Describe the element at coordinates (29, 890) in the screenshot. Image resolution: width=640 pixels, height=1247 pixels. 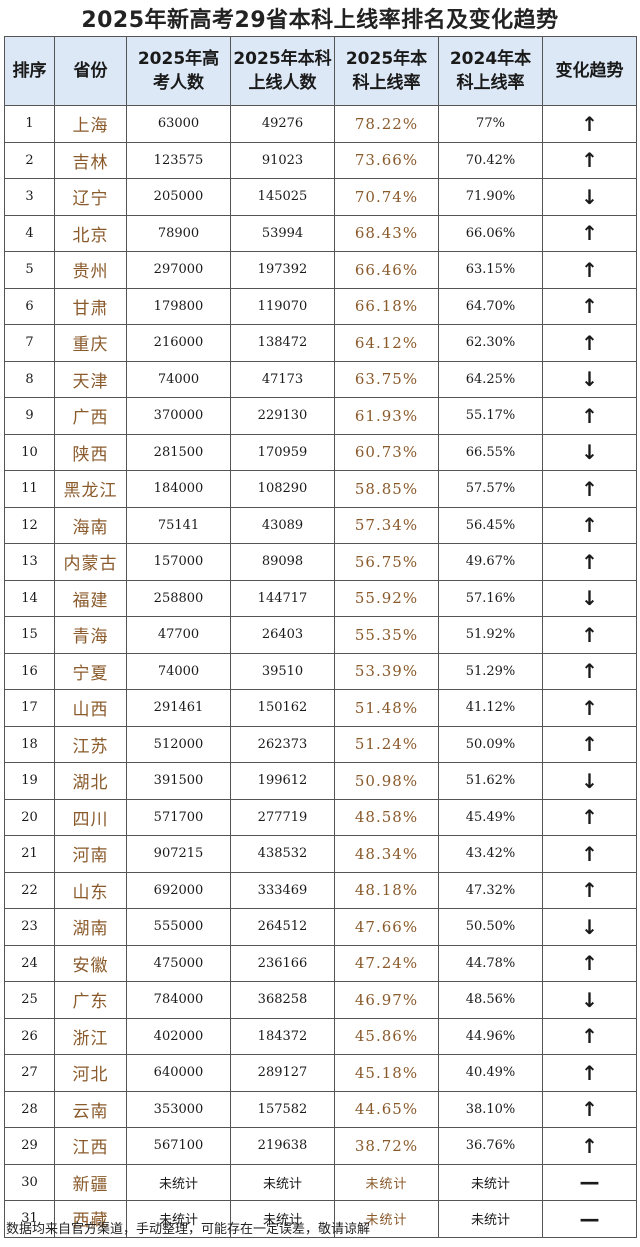
I see `cell-rank: 22` at that location.